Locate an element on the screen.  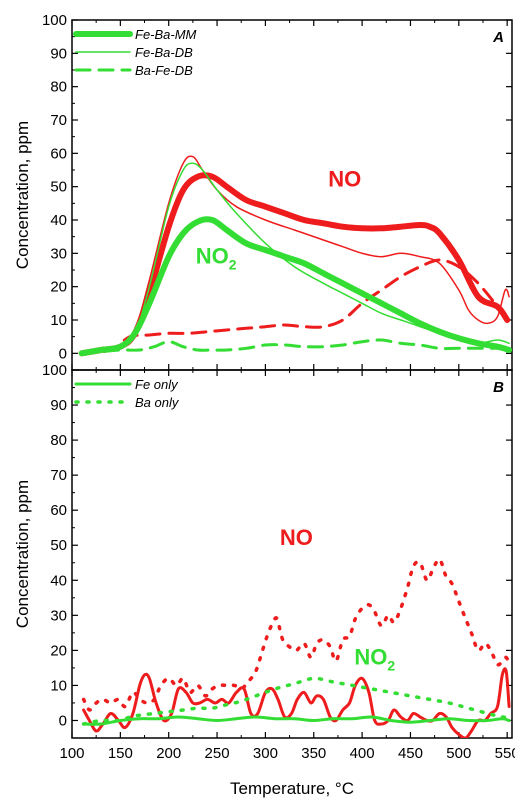
x-tick-label: 100 is located at coordinates (71, 753).